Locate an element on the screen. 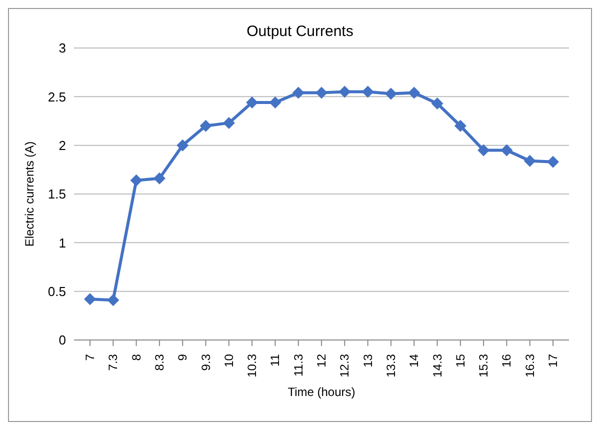 The width and height of the screenshot is (598, 428). y-tick-label: 2 is located at coordinates (62, 145).